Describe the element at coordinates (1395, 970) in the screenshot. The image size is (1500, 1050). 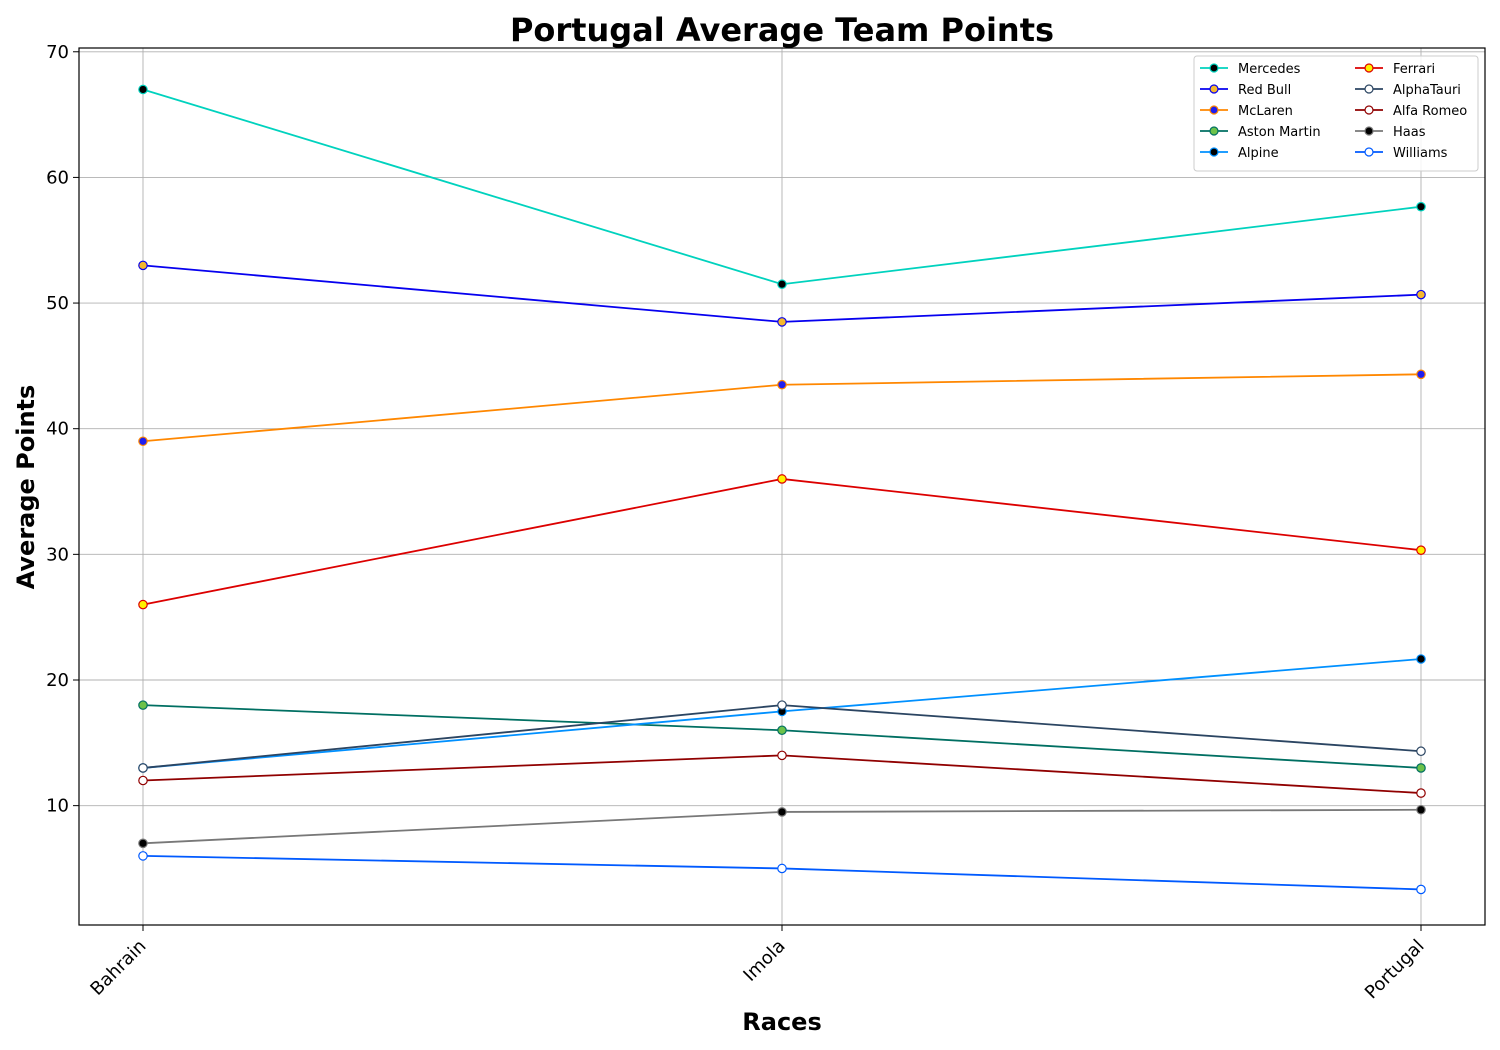
I see `x-tick-label: Portugal` at that location.